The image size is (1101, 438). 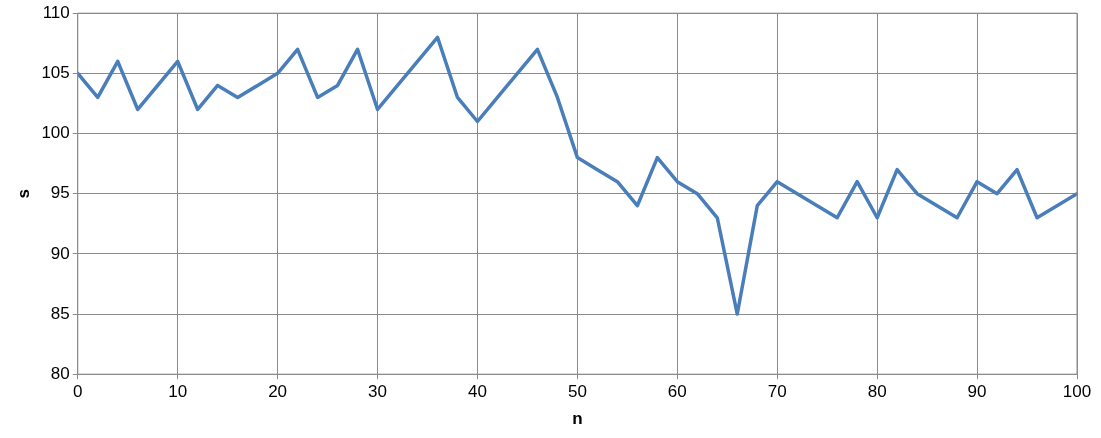 I want to click on y-tick-label: 80, so click(x=60, y=373).